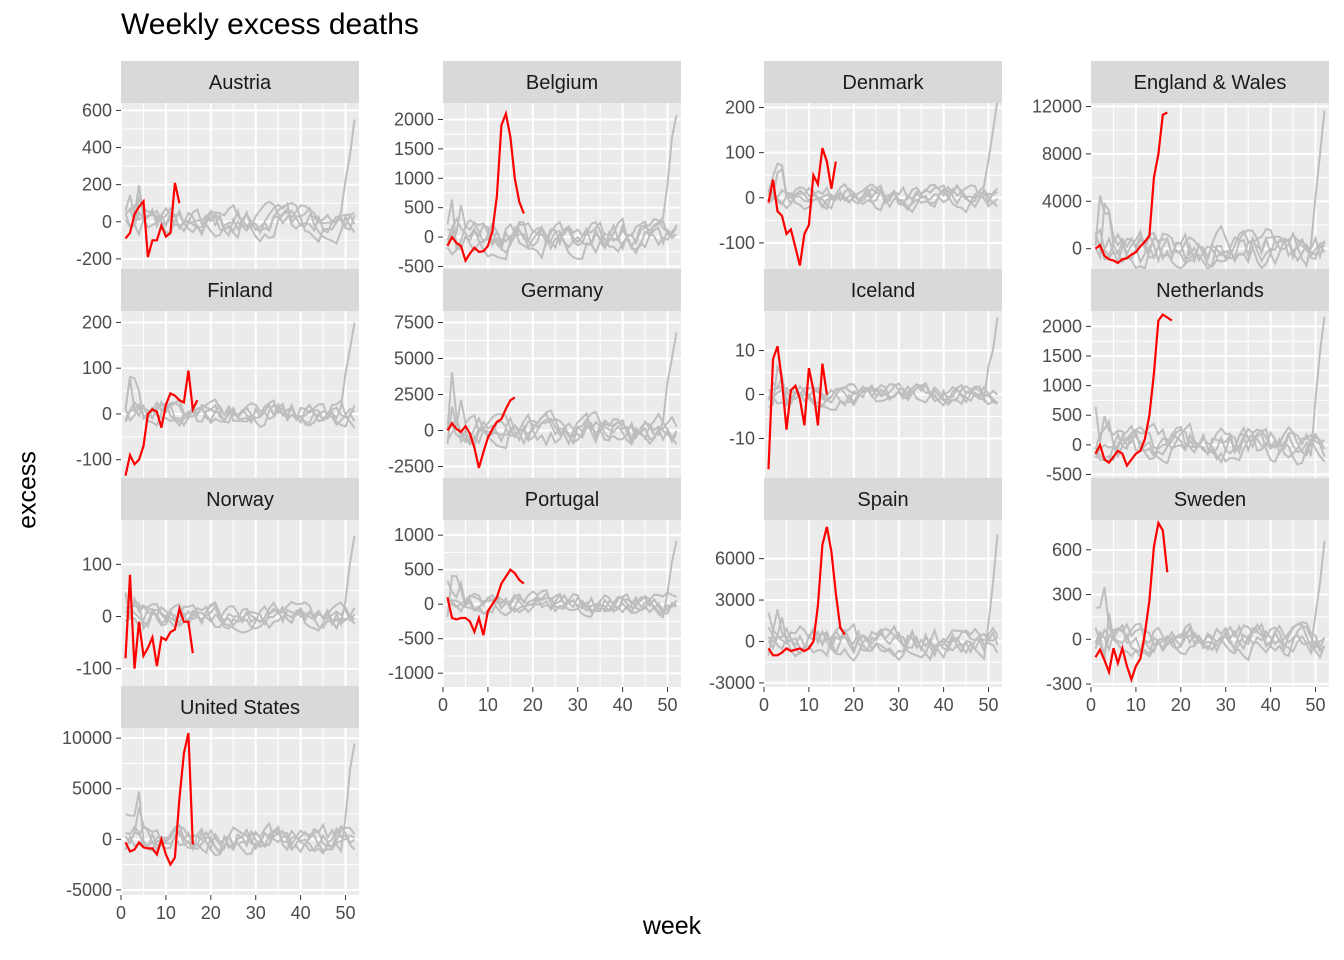 Image resolution: width=1344 pixels, height=960 pixels. What do you see at coordinates (865, 373) in the screenshot?
I see `panel-iceland: Iceland -10 0 10` at bounding box center [865, 373].